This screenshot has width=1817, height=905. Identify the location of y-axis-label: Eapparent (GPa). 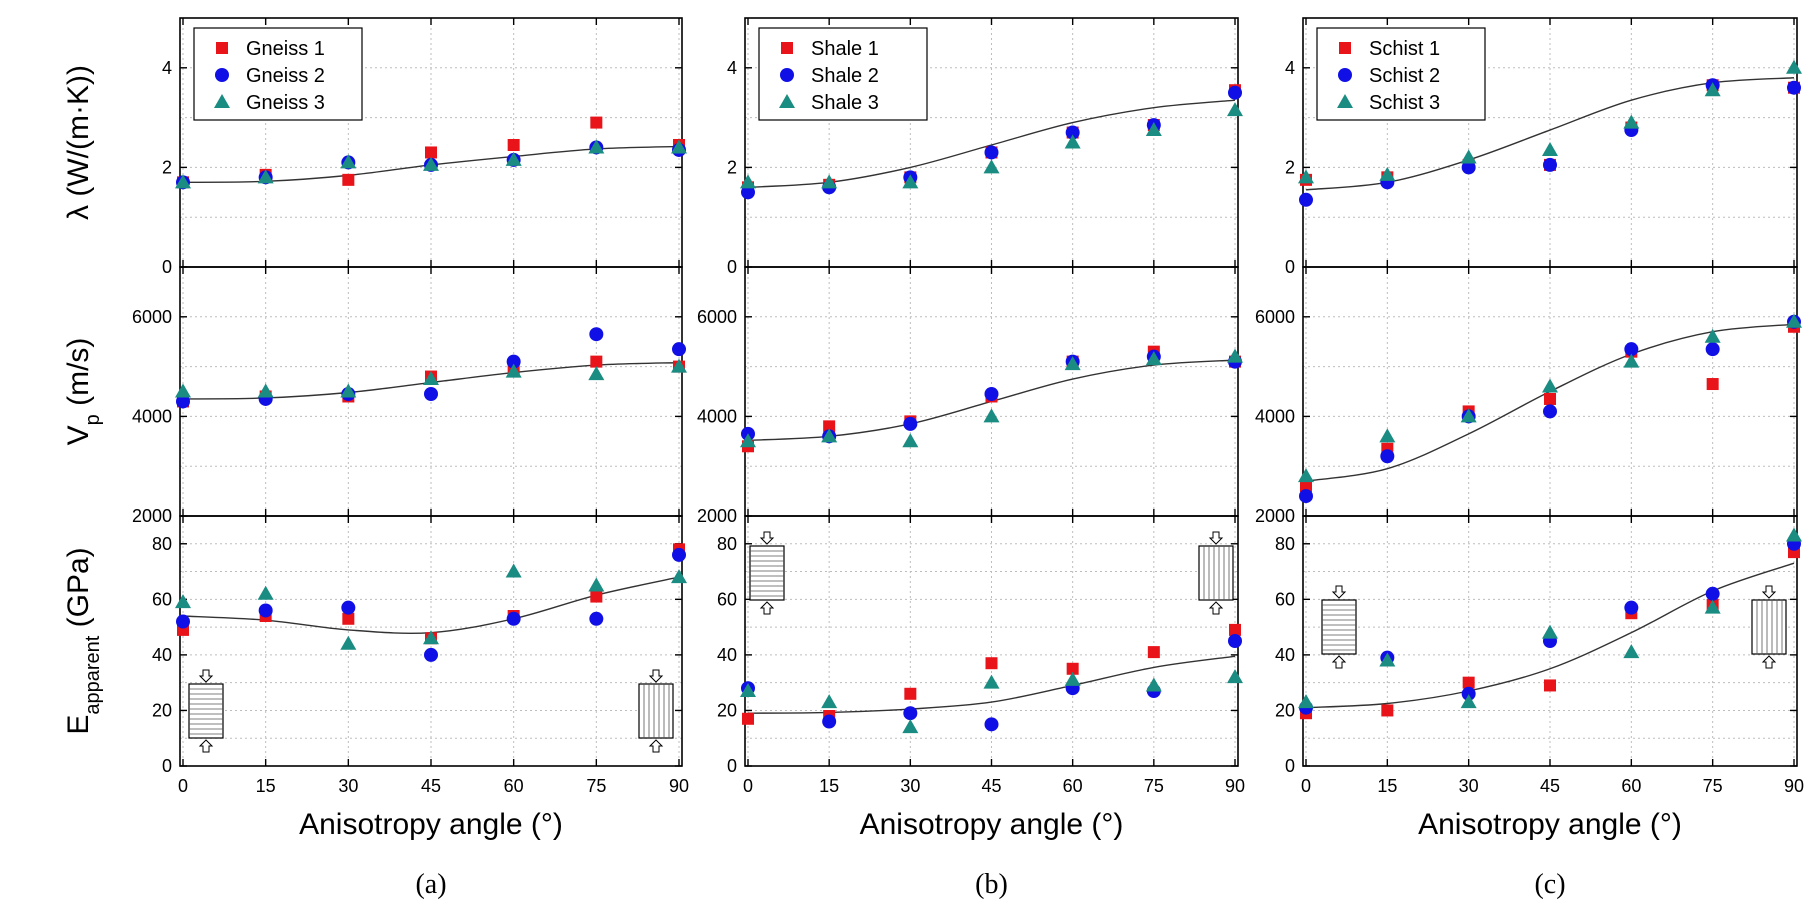
(83, 640).